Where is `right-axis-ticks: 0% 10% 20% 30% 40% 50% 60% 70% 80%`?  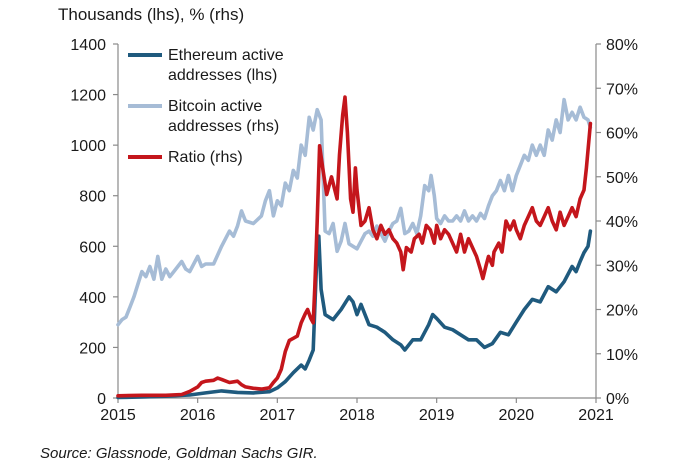
right-axis-ticks: 0% 10% 20% 30% 40% 50% 60% 70% 80% is located at coordinates (617, 222).